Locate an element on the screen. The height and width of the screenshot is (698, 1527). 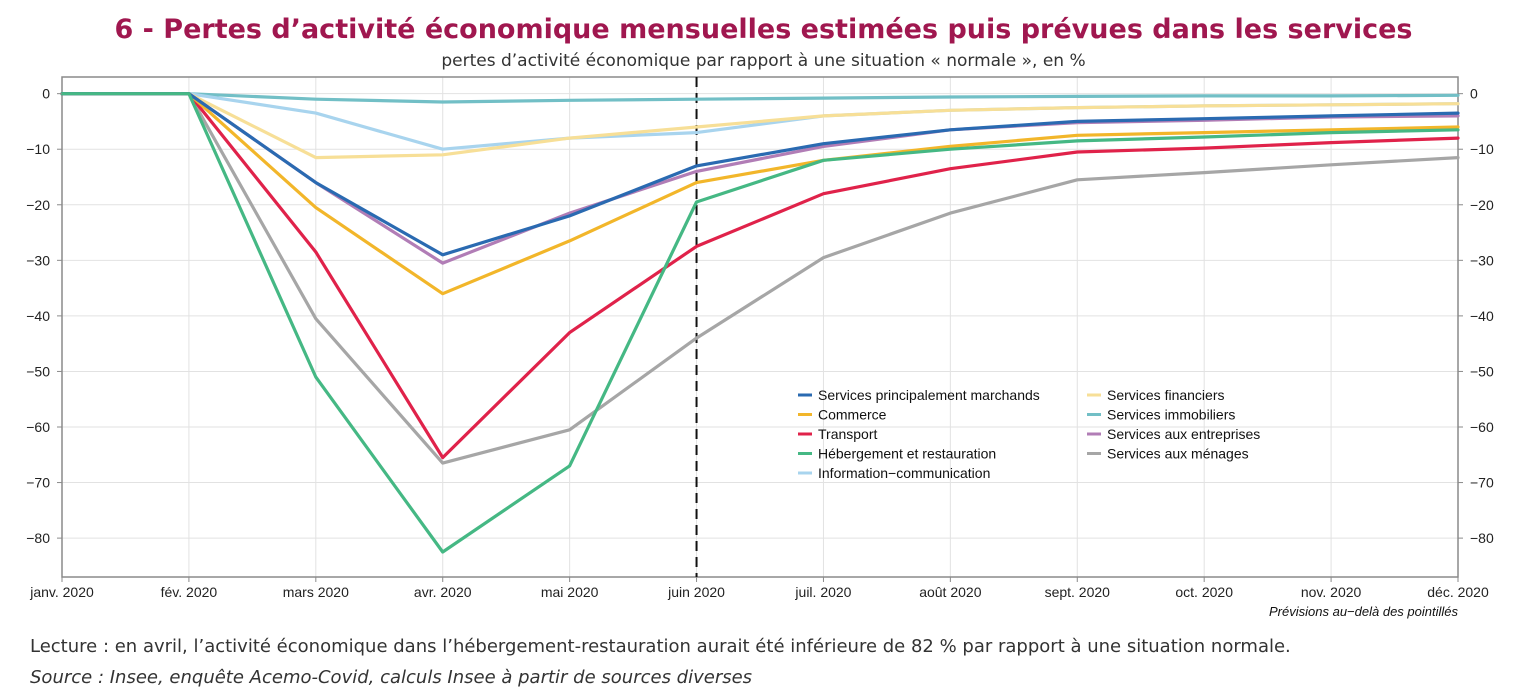
y-tick-label: −80 is located at coordinates (38, 538).